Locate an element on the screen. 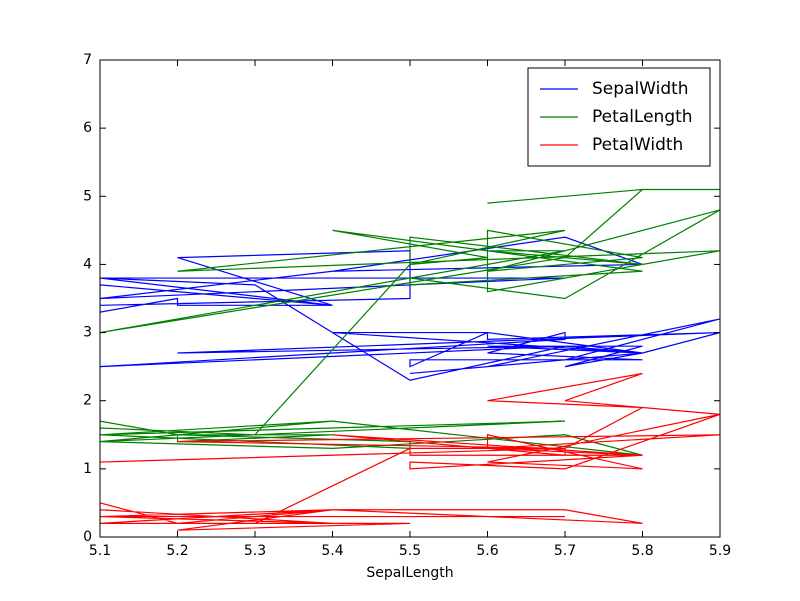  y-tick-label: 6 is located at coordinates (87, 128).